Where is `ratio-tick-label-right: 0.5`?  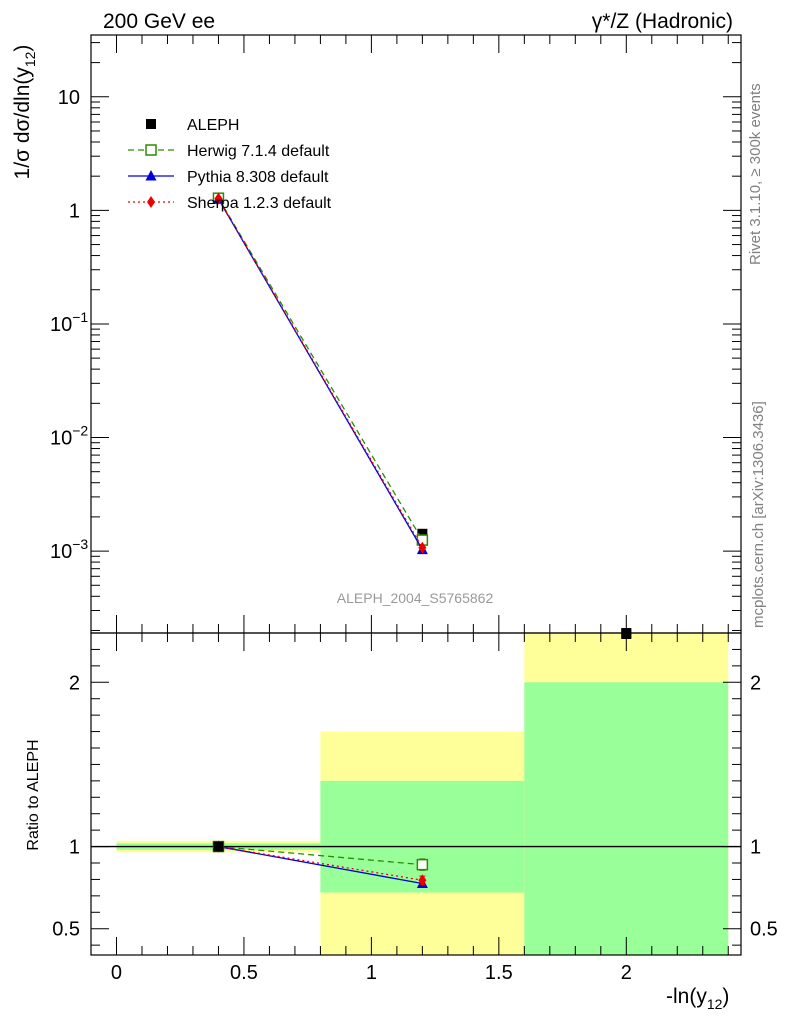 ratio-tick-label-right: 0.5 is located at coordinates (764, 930).